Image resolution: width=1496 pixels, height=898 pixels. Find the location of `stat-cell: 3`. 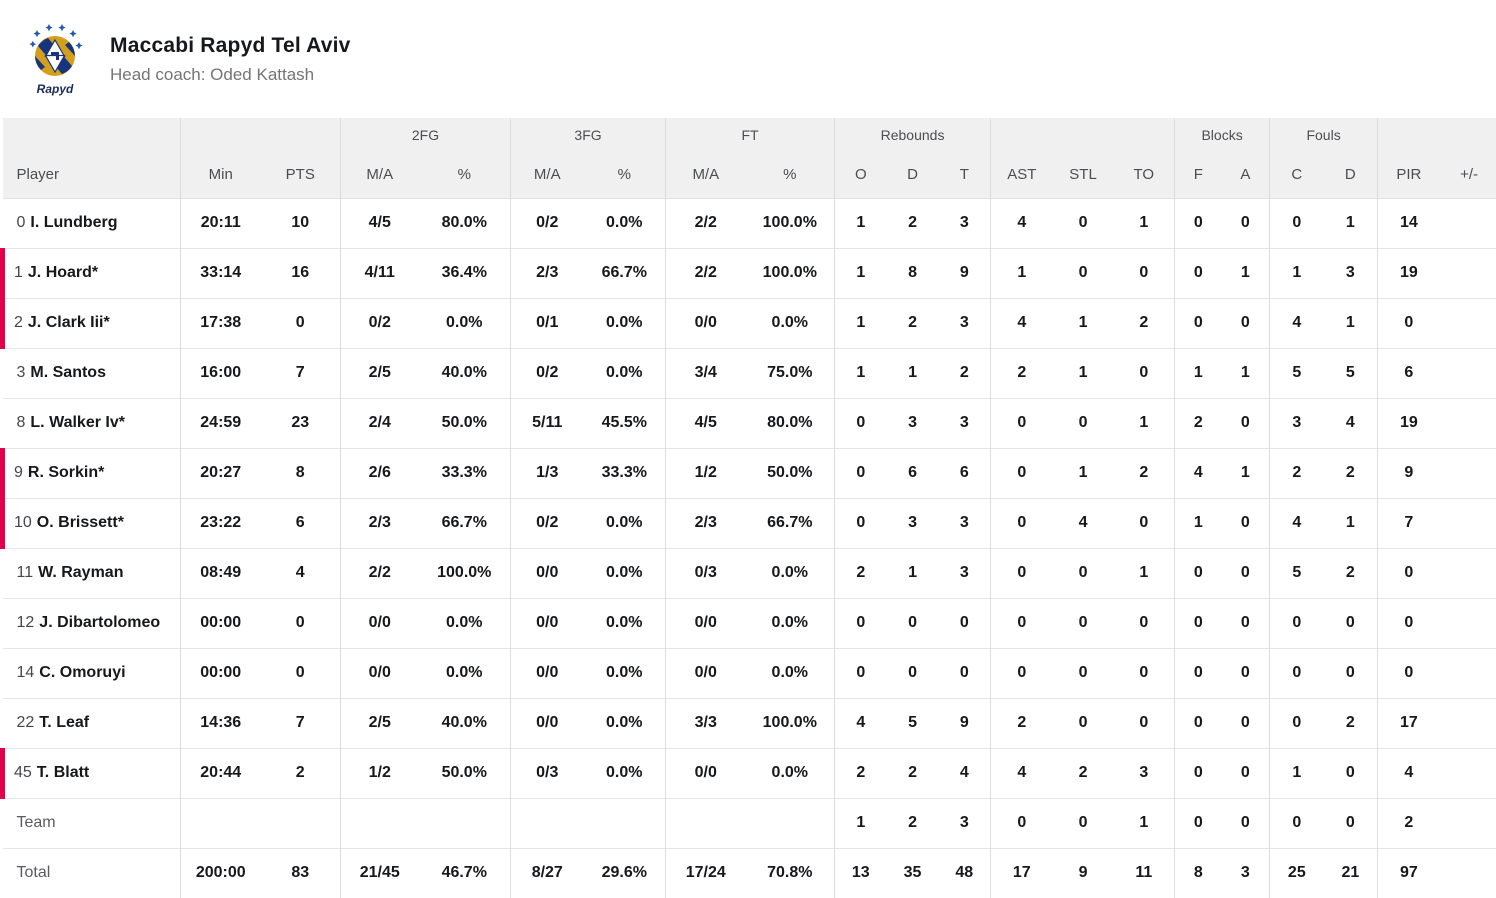

stat-cell: 3 is located at coordinates (1351, 273).